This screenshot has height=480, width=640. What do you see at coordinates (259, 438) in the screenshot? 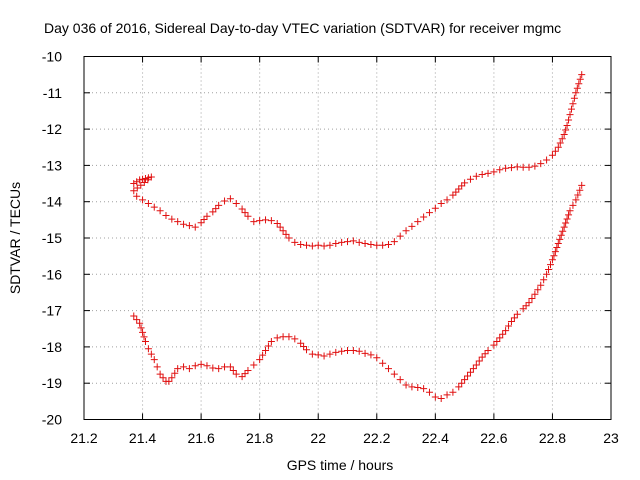
I see `x-tick-label: 21.8` at bounding box center [259, 438].